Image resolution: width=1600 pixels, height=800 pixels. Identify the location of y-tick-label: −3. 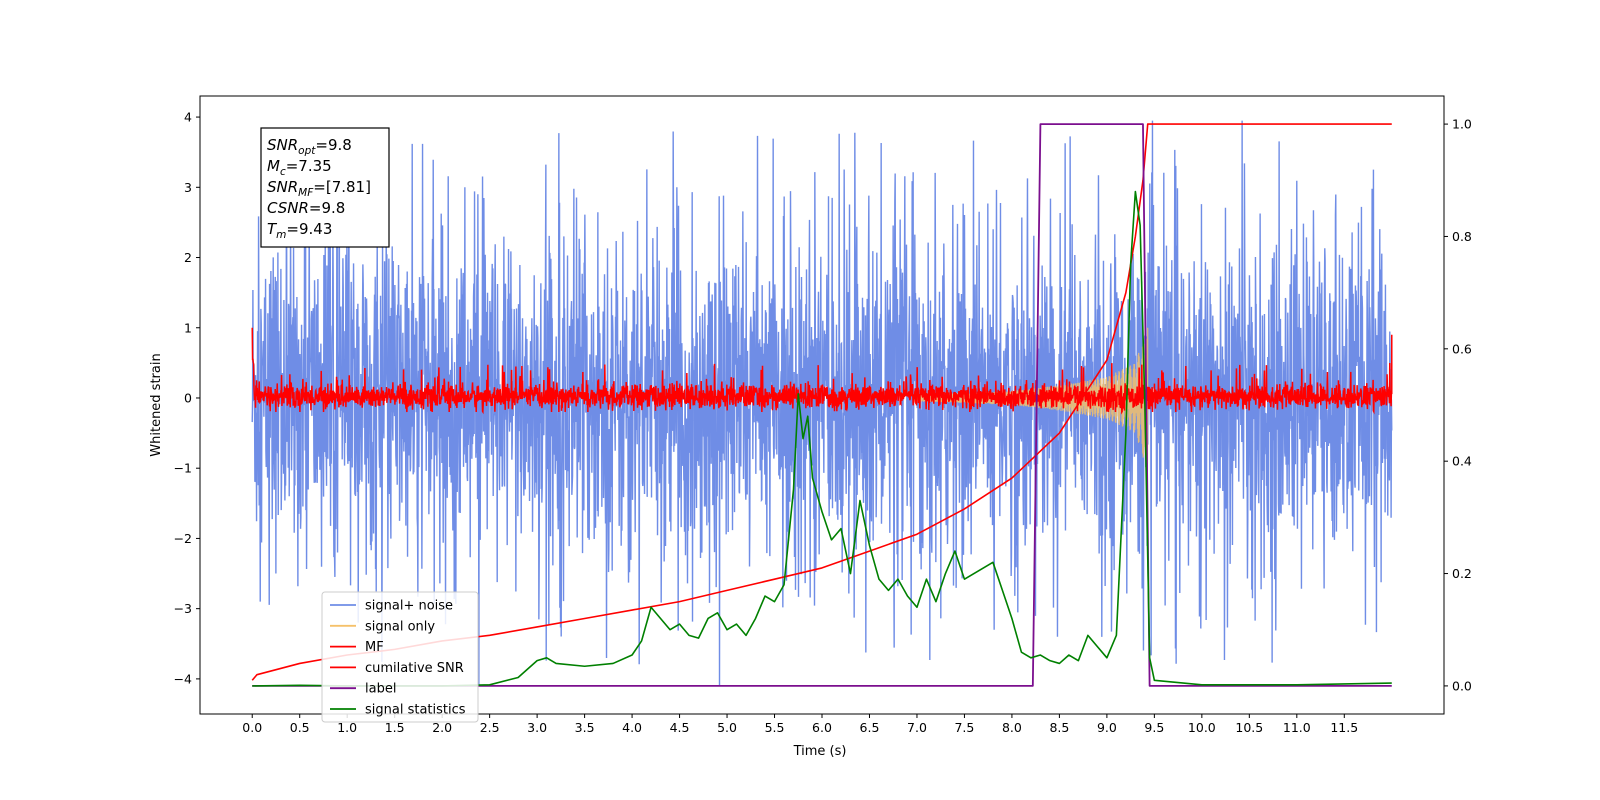
(183, 608).